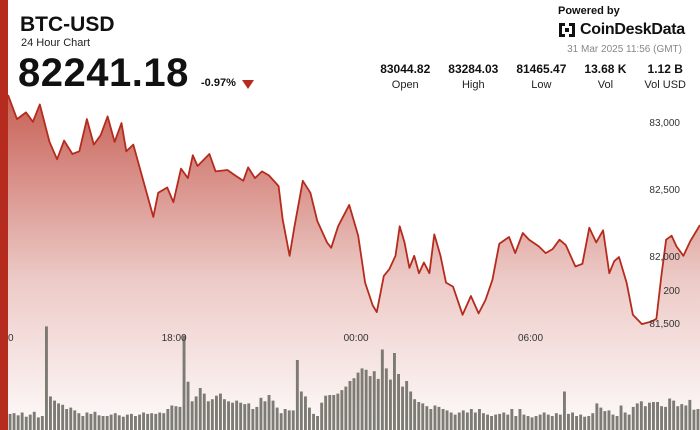  Describe the element at coordinates (605, 76) in the screenshot. I see `stat-vol: 13.68 K Vol` at that location.